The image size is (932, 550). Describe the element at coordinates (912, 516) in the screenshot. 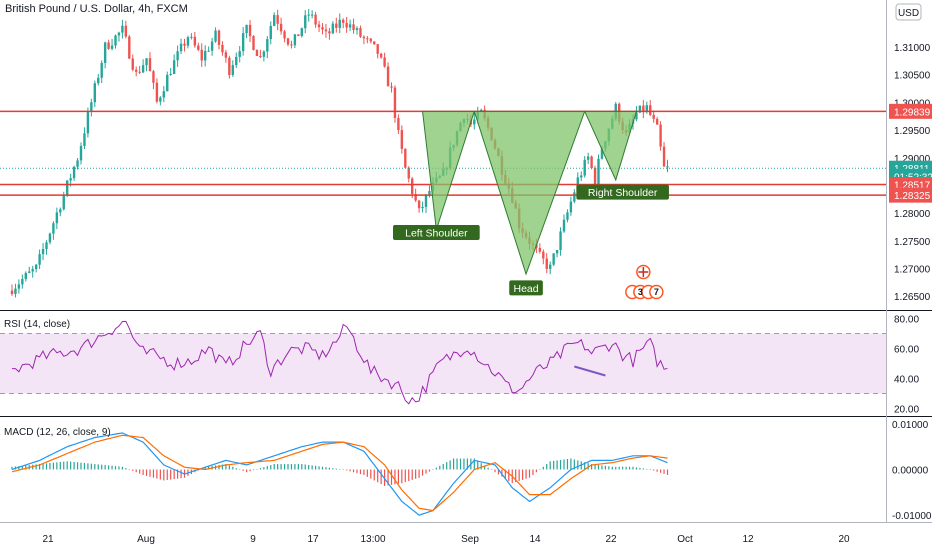

I see `macd-tick-label: -0.01000` at that location.